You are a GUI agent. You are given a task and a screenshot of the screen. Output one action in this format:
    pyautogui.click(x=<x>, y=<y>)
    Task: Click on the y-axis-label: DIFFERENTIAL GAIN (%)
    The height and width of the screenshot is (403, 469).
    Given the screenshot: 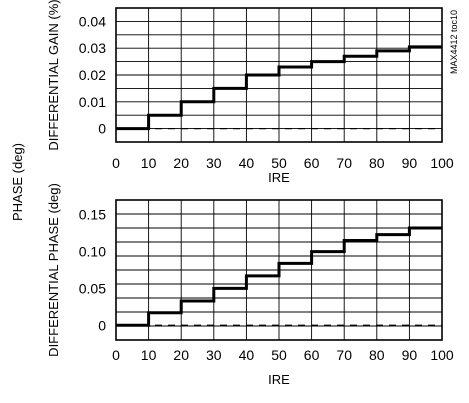 What is the action you would take?
    pyautogui.click(x=53, y=75)
    